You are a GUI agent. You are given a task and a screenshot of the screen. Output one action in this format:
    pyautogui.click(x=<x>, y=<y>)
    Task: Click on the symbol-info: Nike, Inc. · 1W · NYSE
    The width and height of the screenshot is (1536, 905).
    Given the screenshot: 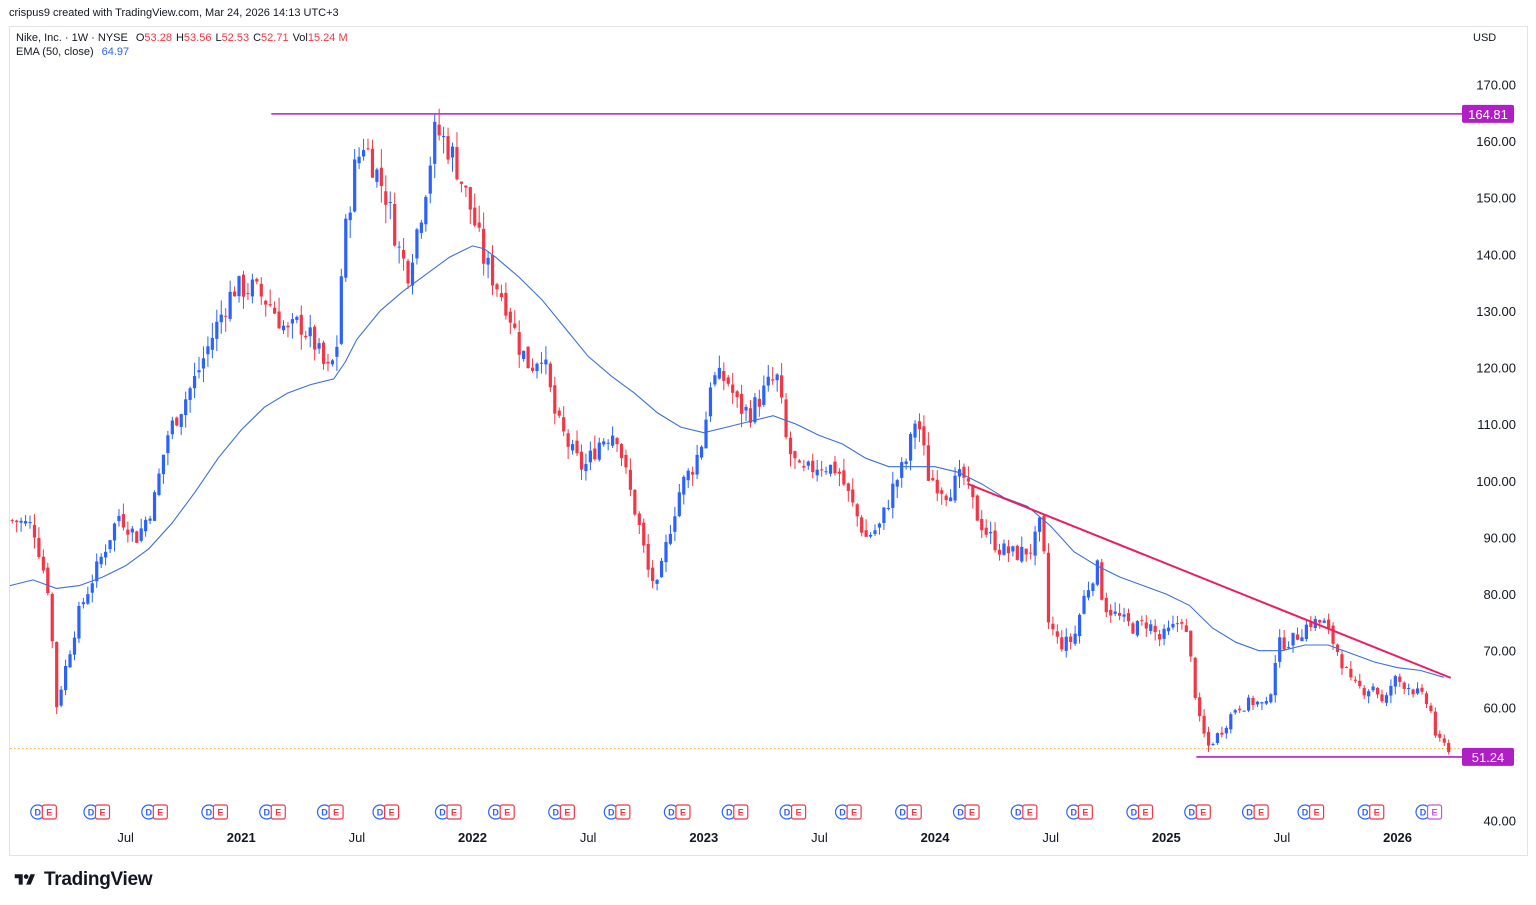 What is the action you would take?
    pyautogui.click(x=72, y=38)
    